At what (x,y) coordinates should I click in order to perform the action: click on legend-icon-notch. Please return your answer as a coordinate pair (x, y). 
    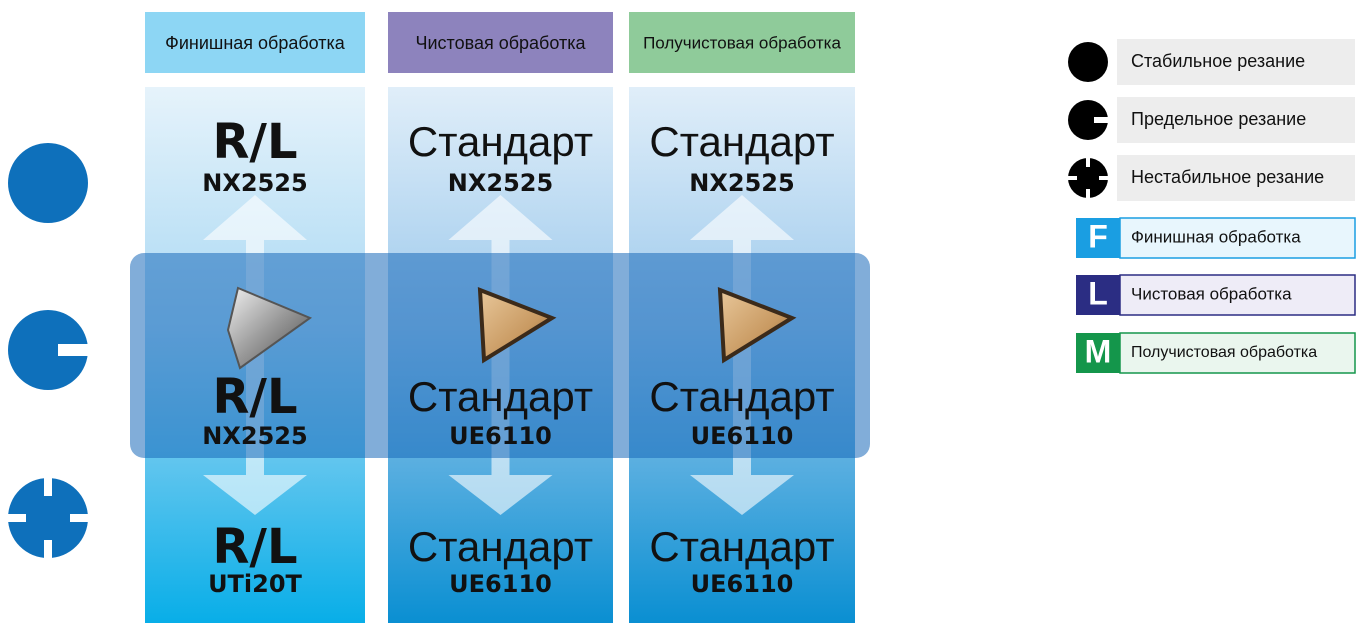
    Looking at the image, I should click on (1102, 120).